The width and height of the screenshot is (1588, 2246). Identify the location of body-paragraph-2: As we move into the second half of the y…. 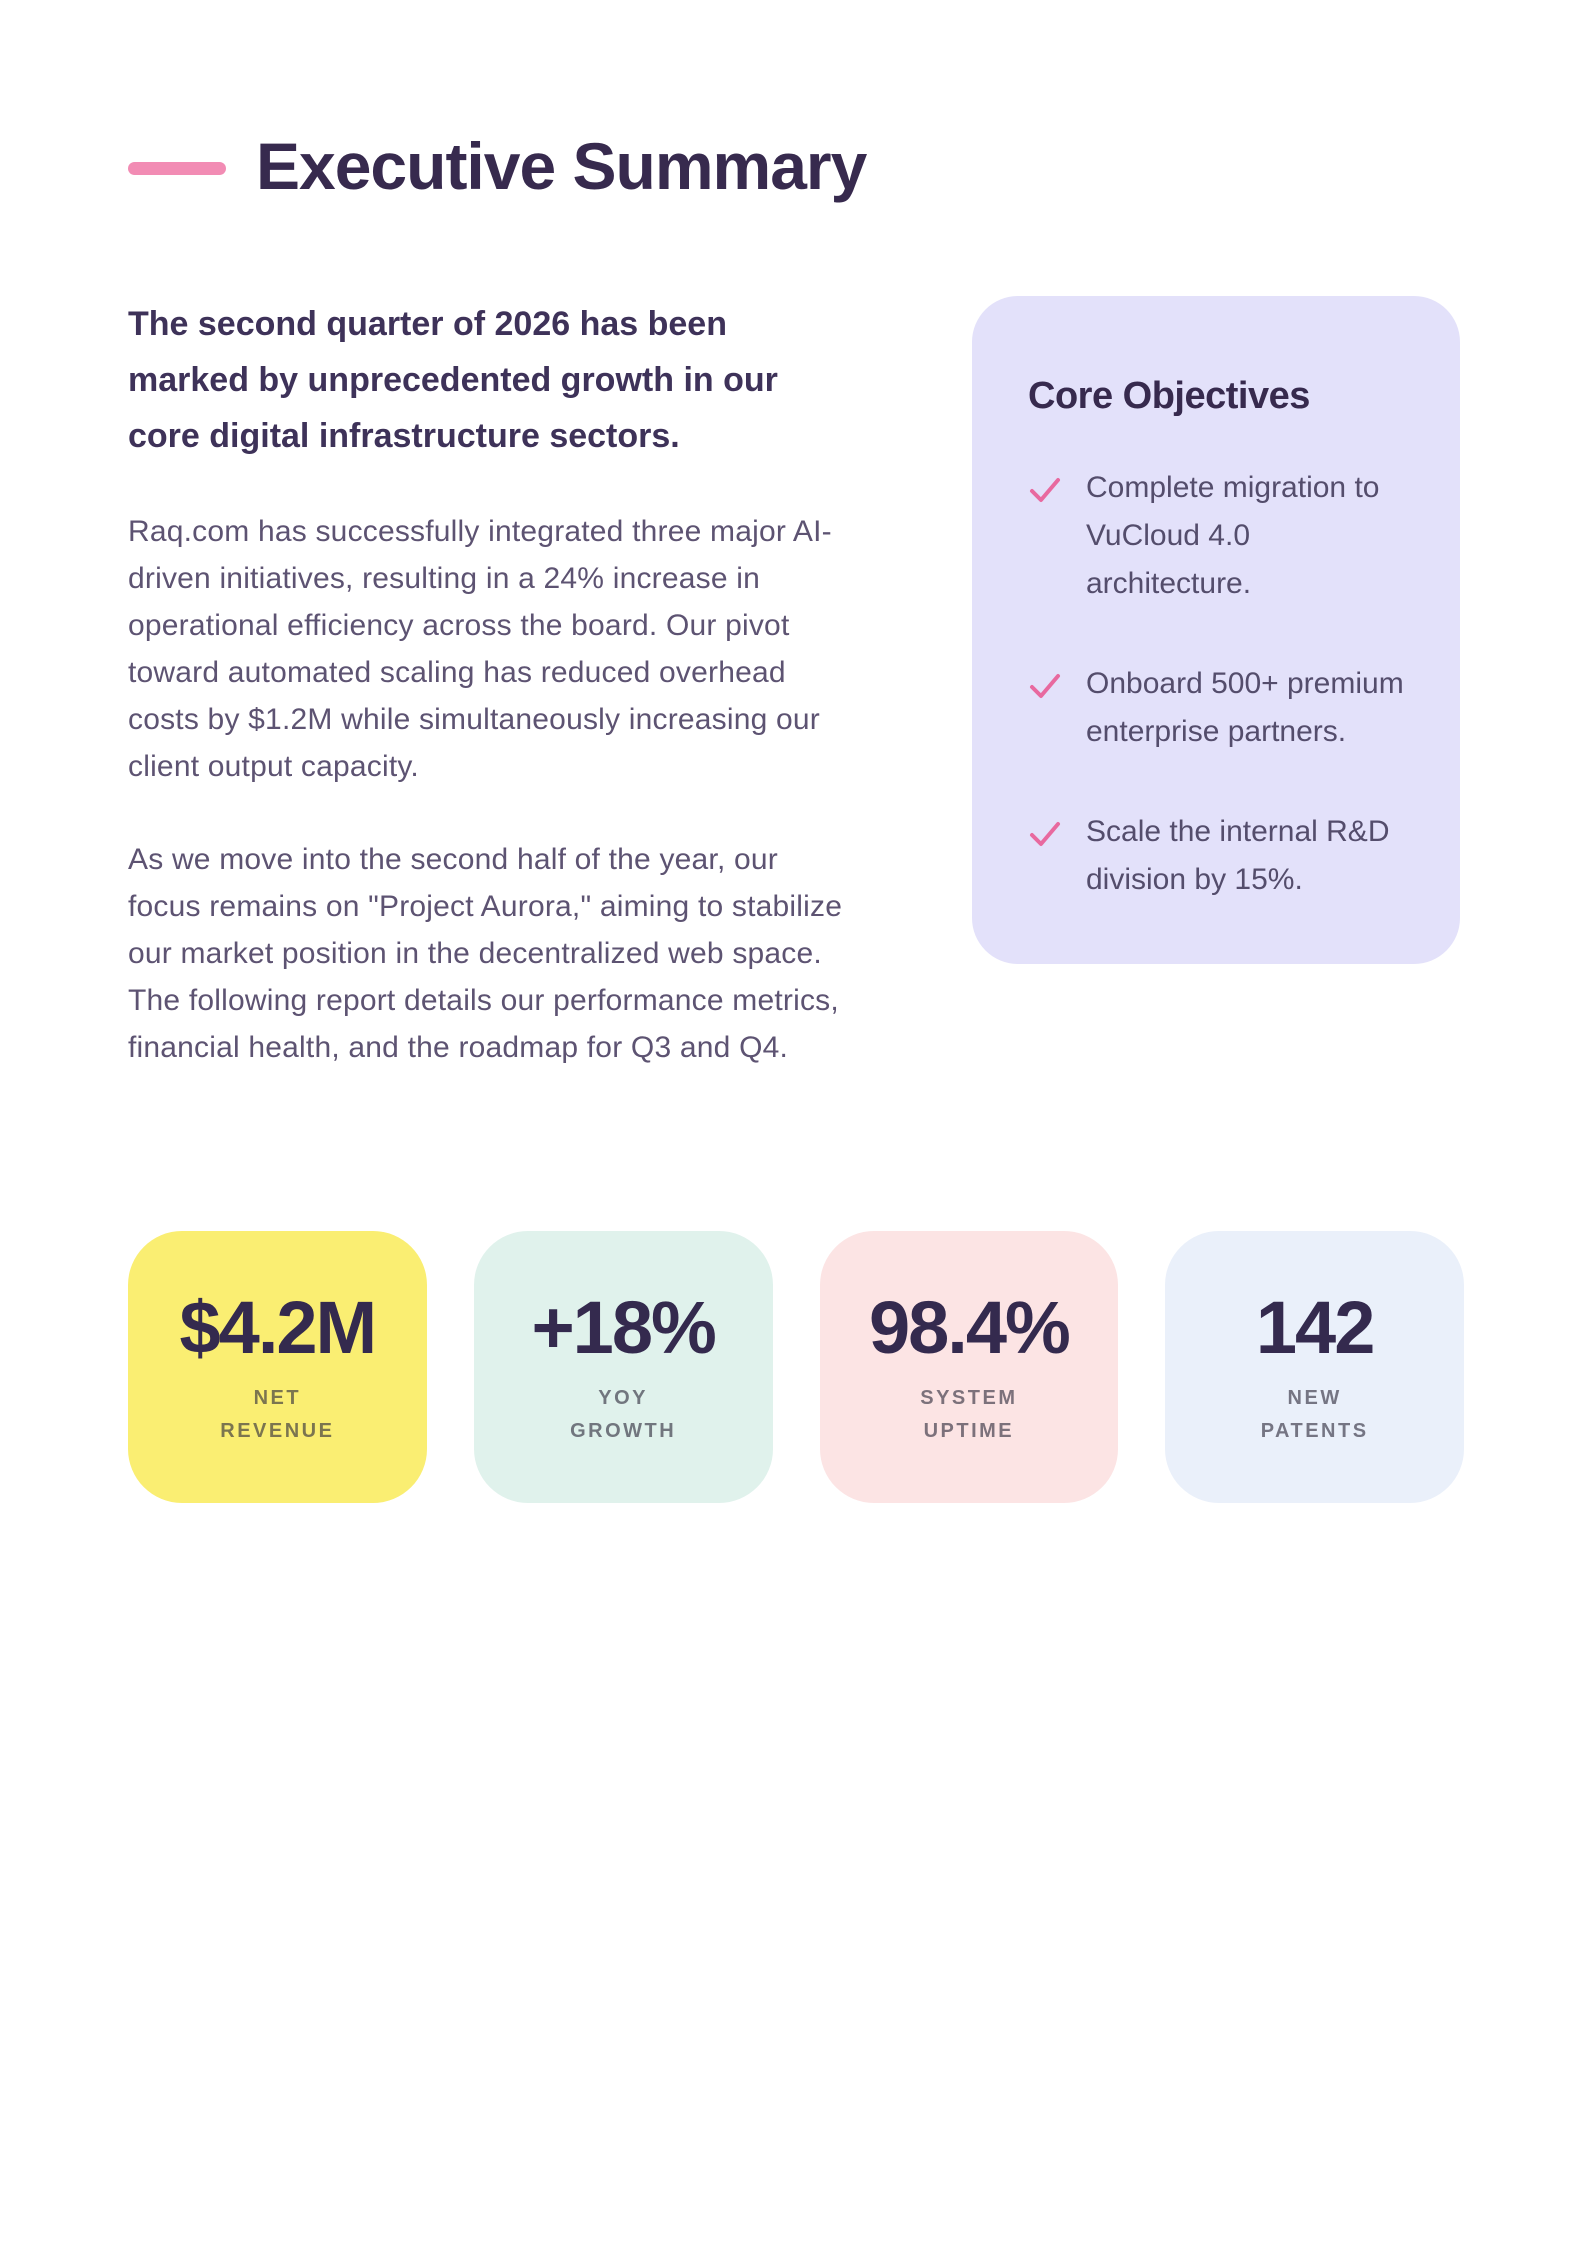
(485, 953).